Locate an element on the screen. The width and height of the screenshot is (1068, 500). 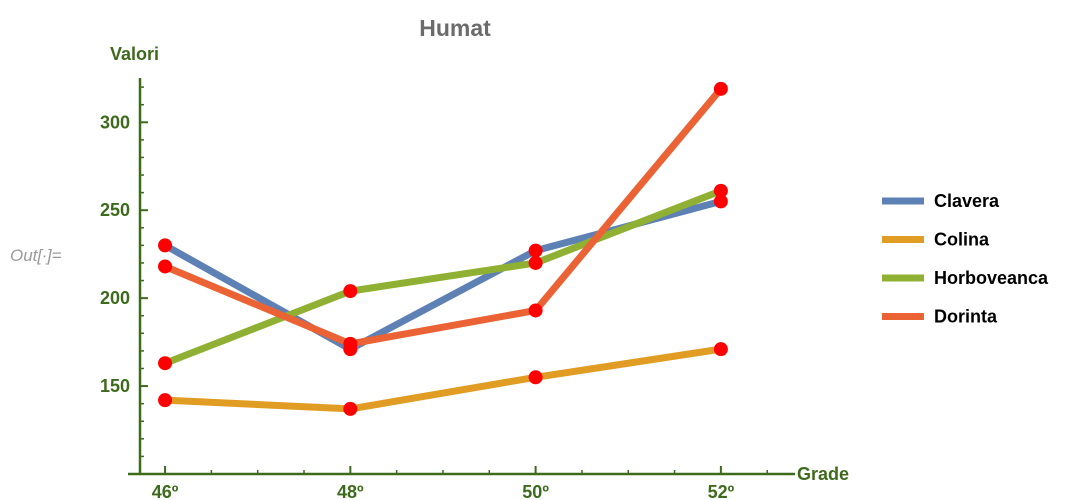
x-tick-label: 46º is located at coordinates (165, 491).